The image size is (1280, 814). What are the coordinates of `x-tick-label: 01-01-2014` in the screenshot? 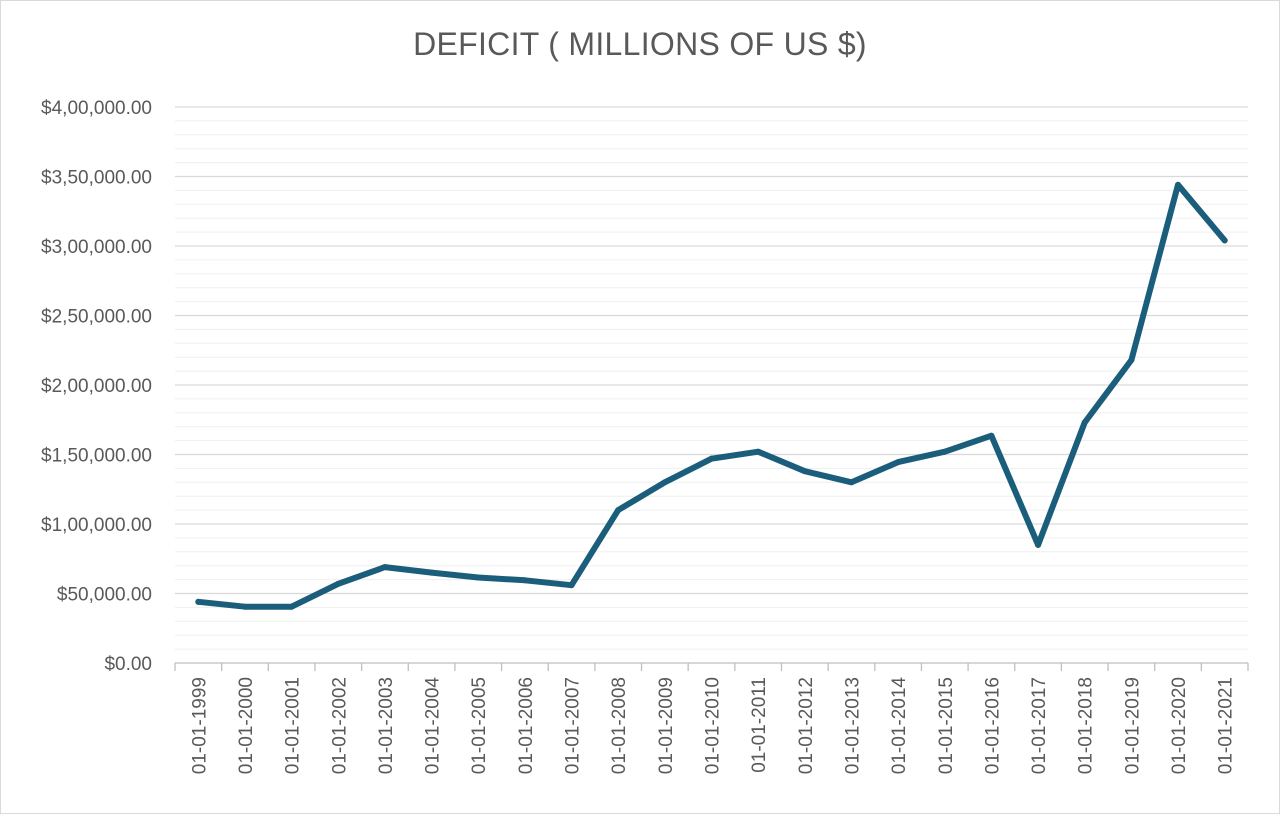 It's located at (899, 726).